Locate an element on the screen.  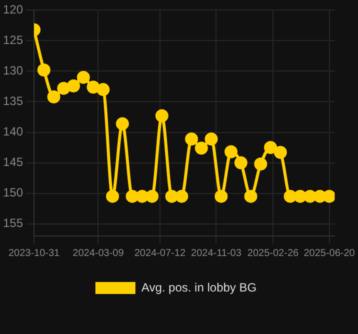
y-tick-label: 120 is located at coordinates (13, 9).